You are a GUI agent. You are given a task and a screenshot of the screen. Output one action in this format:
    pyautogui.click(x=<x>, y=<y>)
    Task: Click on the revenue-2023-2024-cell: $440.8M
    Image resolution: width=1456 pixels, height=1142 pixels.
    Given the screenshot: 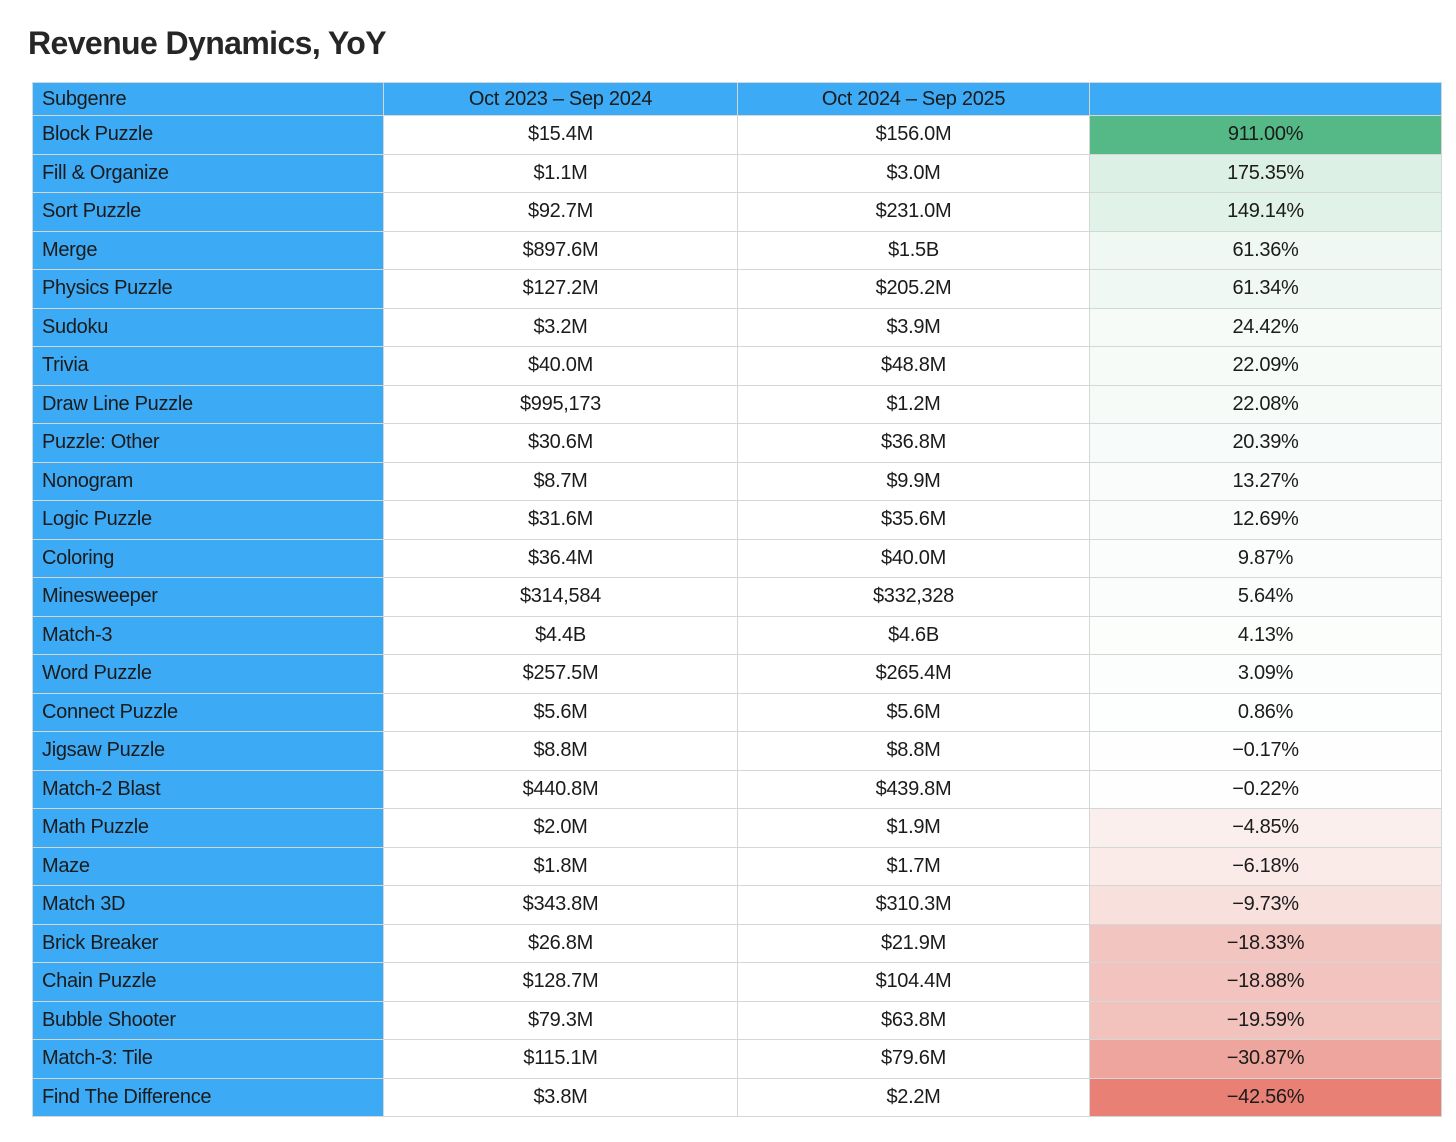 What is the action you would take?
    pyautogui.click(x=560, y=789)
    